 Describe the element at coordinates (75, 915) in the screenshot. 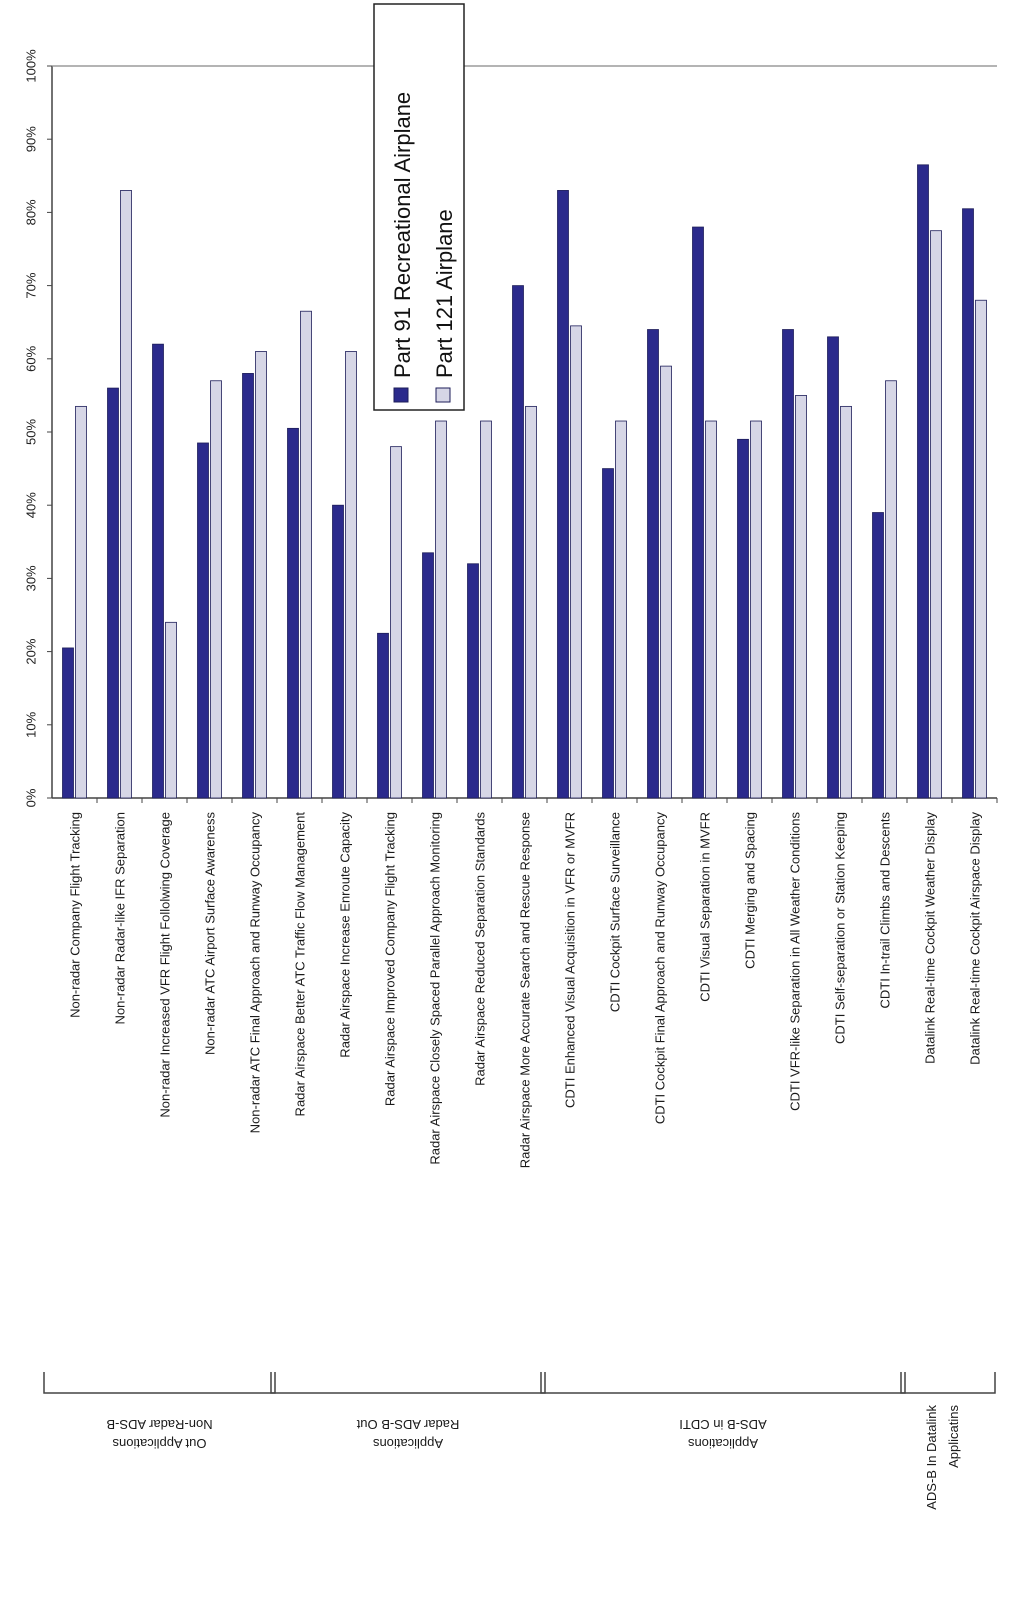

I see `category-label: Non-radar Company Flight Tracking` at that location.